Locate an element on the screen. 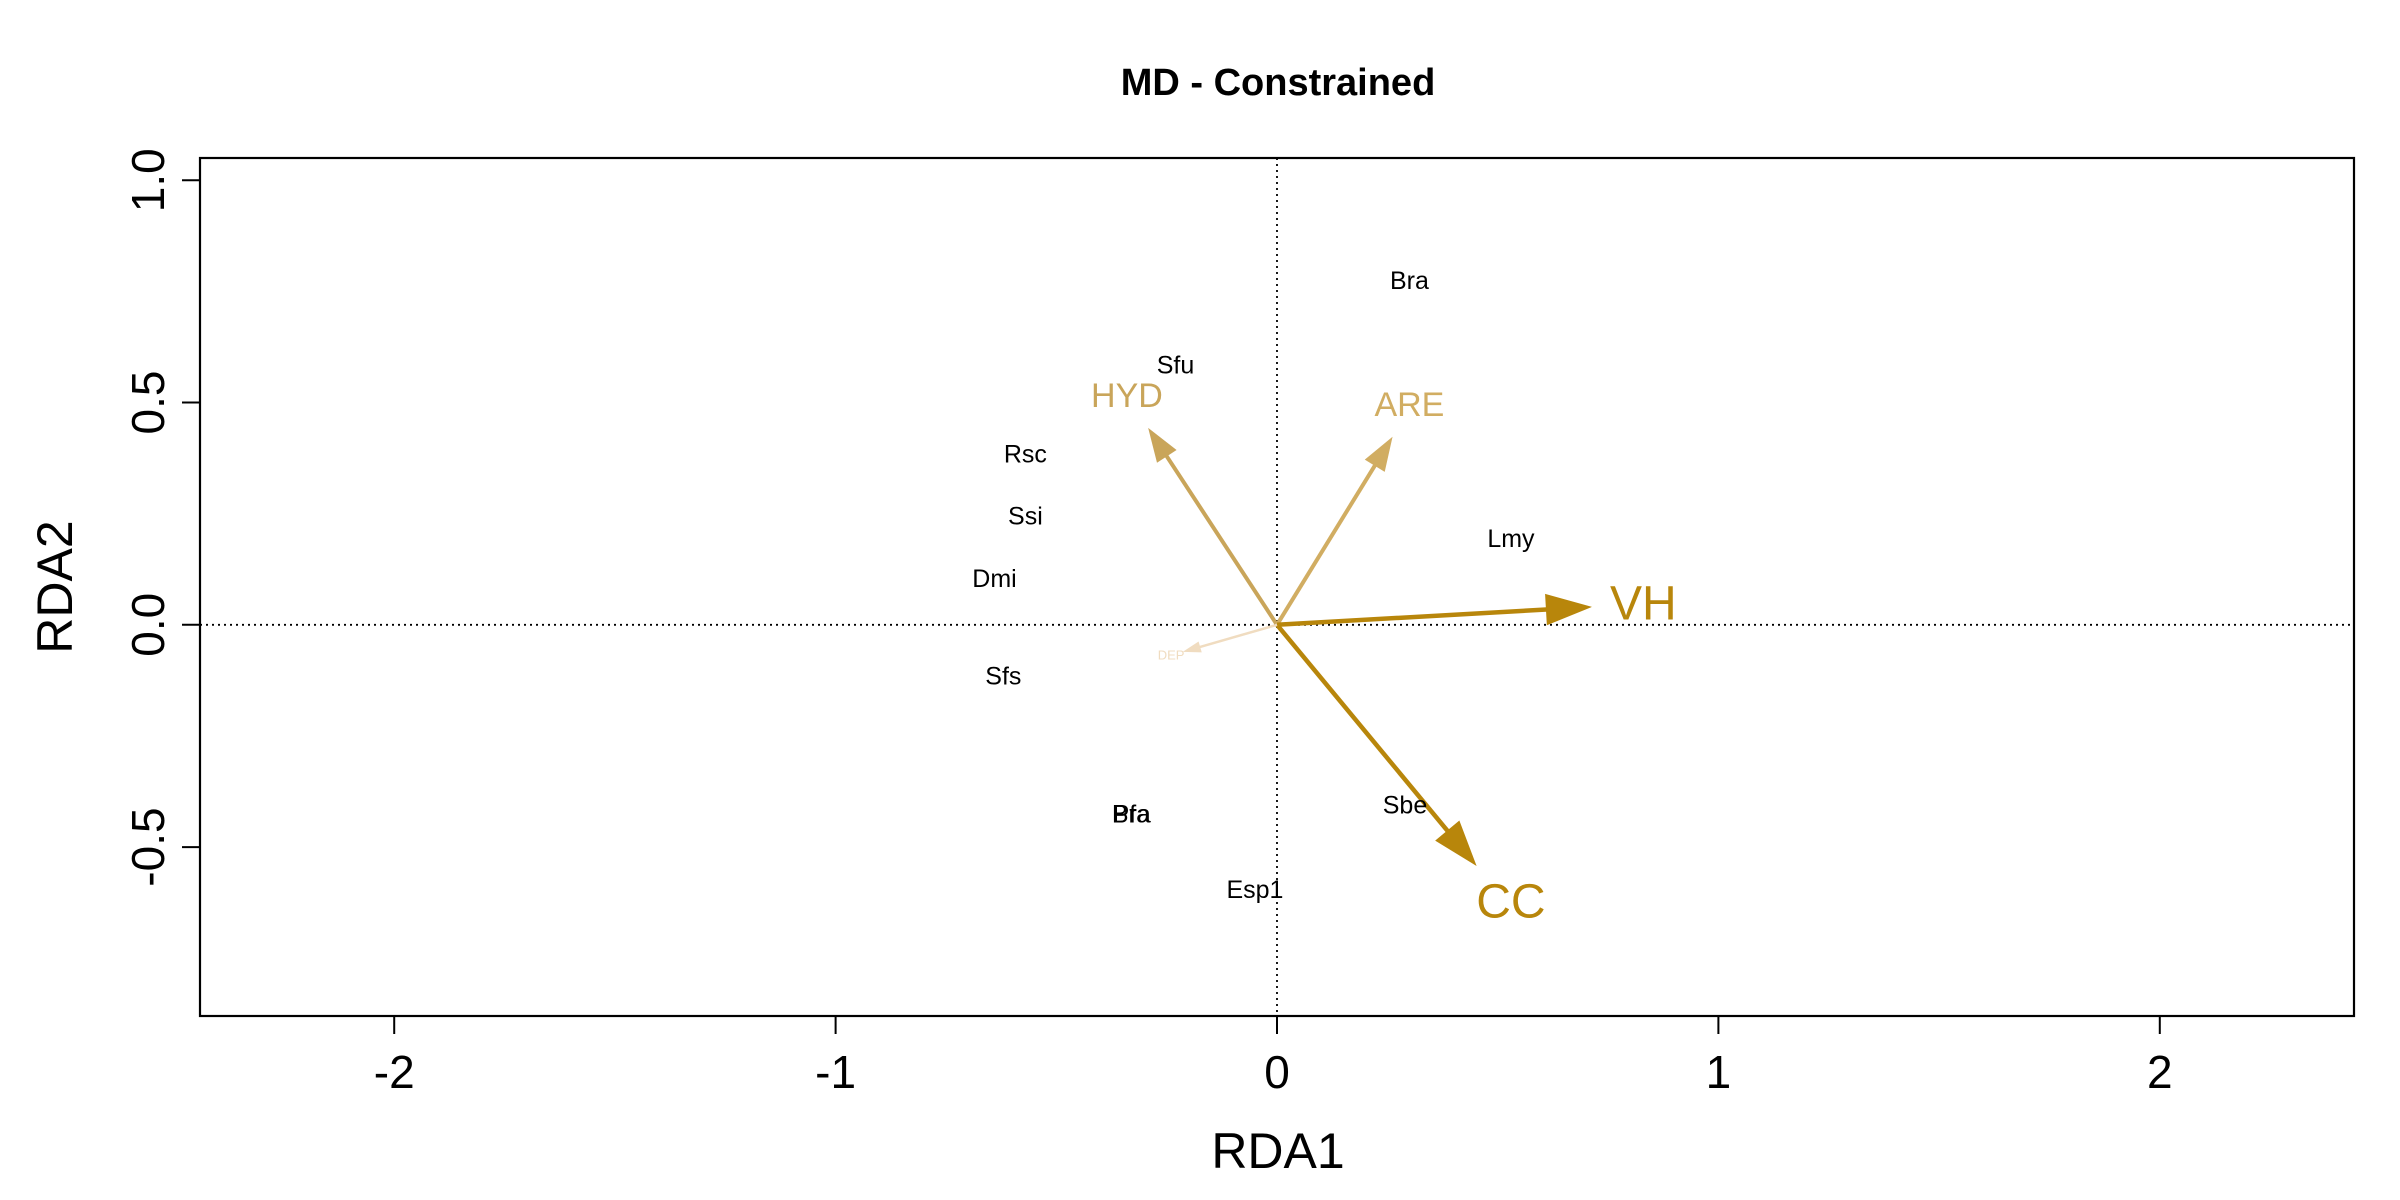 This screenshot has height=1200, width=2400. vector-hyd-label: HYD is located at coordinates (1127, 396).